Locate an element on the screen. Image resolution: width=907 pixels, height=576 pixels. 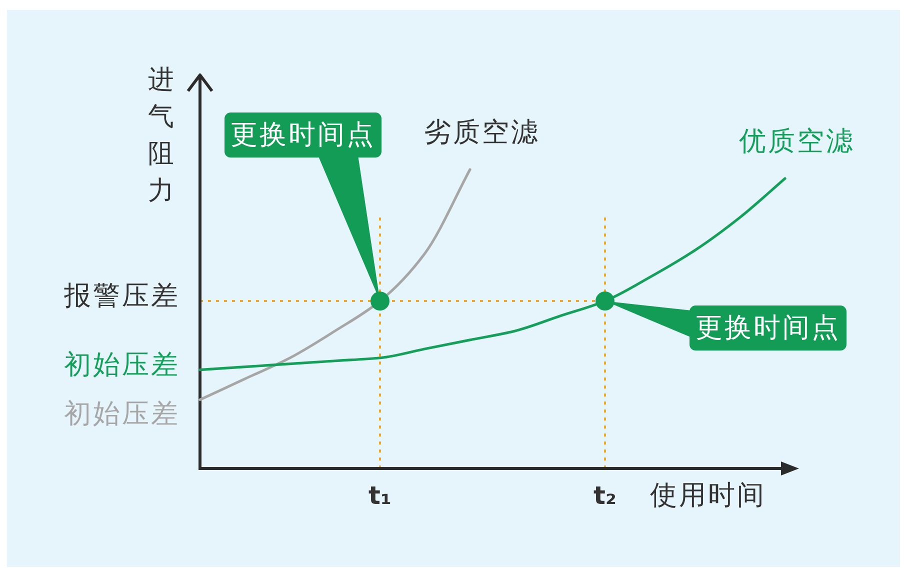
ref-line-label: 报警压差 is located at coordinates (122, 296).